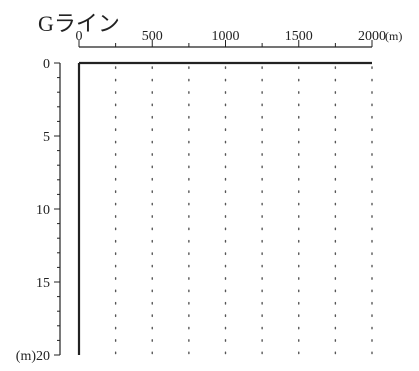 The image size is (419, 371). I want to click on y-axis: 0 5 10 15 (m)20, so click(38, 210).